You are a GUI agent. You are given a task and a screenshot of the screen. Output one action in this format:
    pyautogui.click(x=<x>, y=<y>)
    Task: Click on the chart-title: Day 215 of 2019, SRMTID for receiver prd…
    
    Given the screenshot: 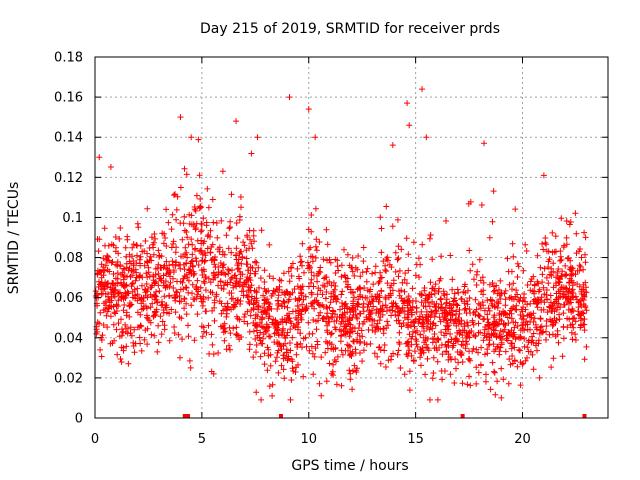 What is the action you would take?
    pyautogui.click(x=350, y=29)
    